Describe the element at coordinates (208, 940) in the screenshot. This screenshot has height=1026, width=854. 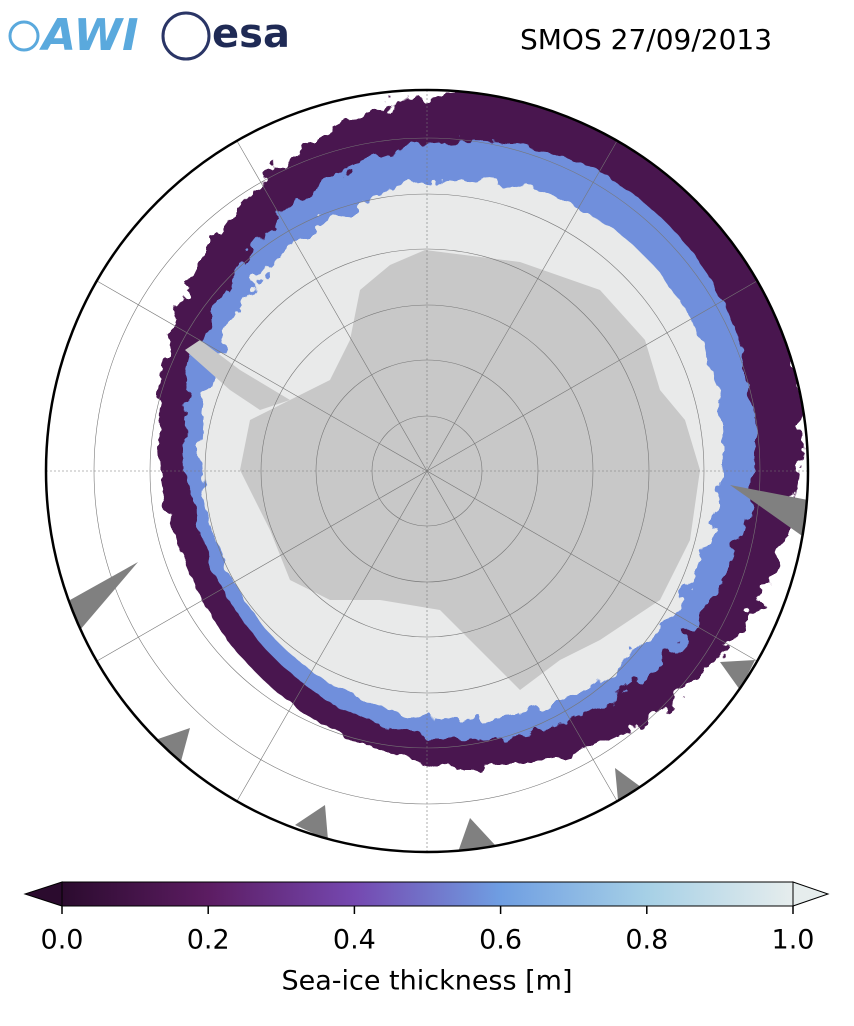
I see `colorbar-tick-label: 0.2` at that location.